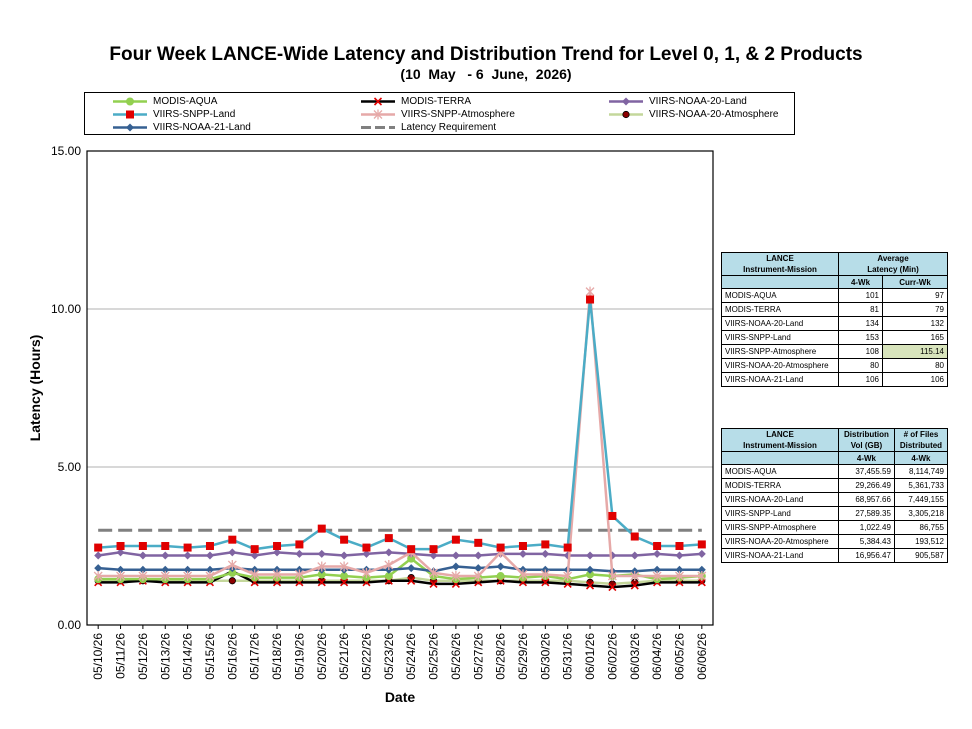 Image resolution: width=972 pixels, height=729 pixels. I want to click on distribution-table-header-files: # of Files Distributed, so click(921, 440).